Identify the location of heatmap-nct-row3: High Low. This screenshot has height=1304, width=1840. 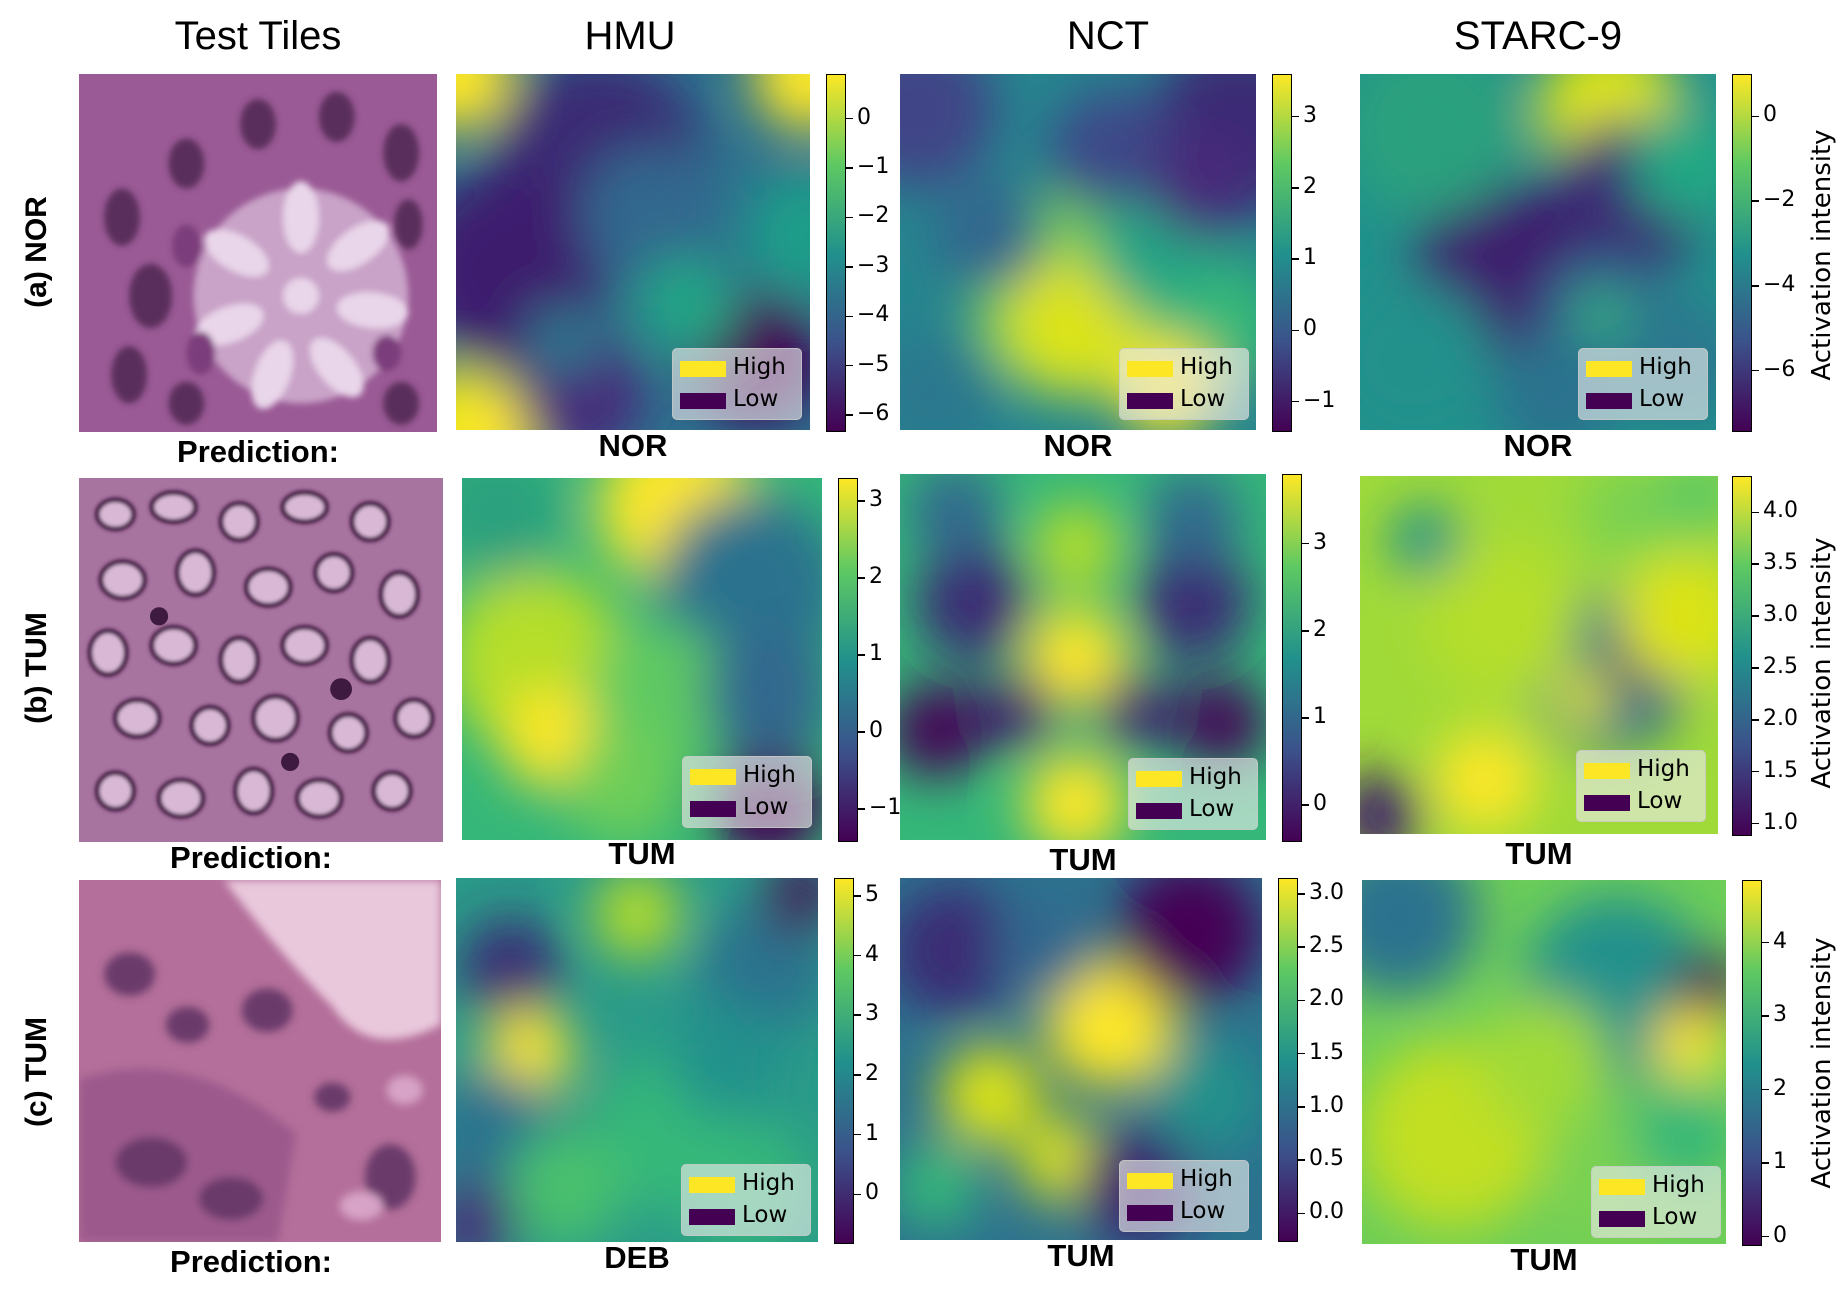
(1081, 1059).